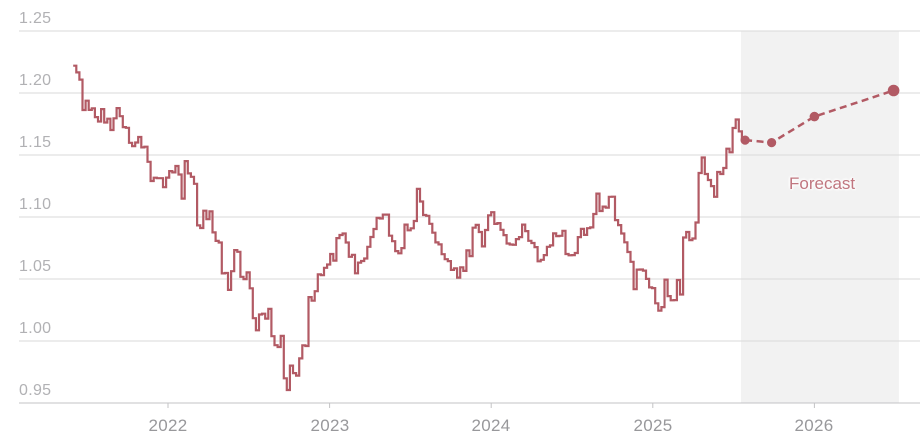 The height and width of the screenshot is (444, 920). I want to click on x-tick-label: 2023, so click(330, 425).